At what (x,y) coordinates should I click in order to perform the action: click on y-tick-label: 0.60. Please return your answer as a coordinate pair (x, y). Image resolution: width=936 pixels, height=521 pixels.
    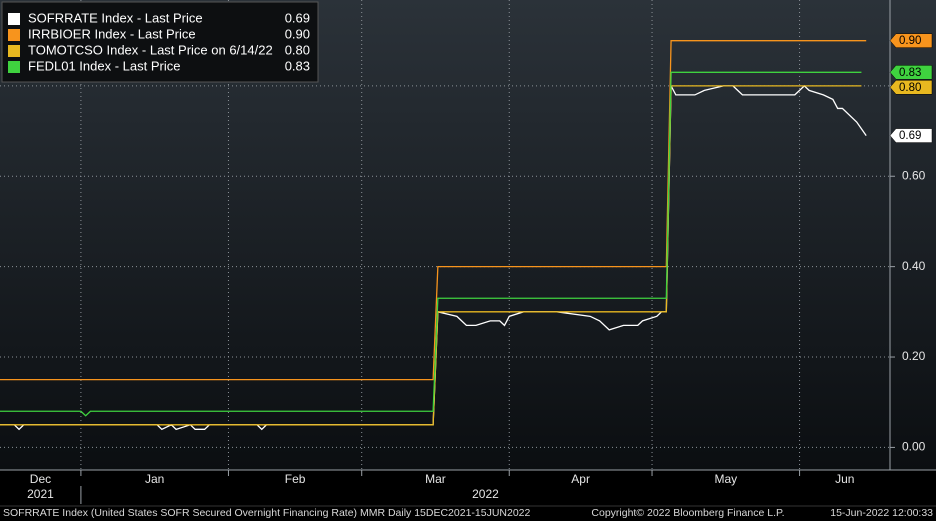
    Looking at the image, I should click on (914, 175).